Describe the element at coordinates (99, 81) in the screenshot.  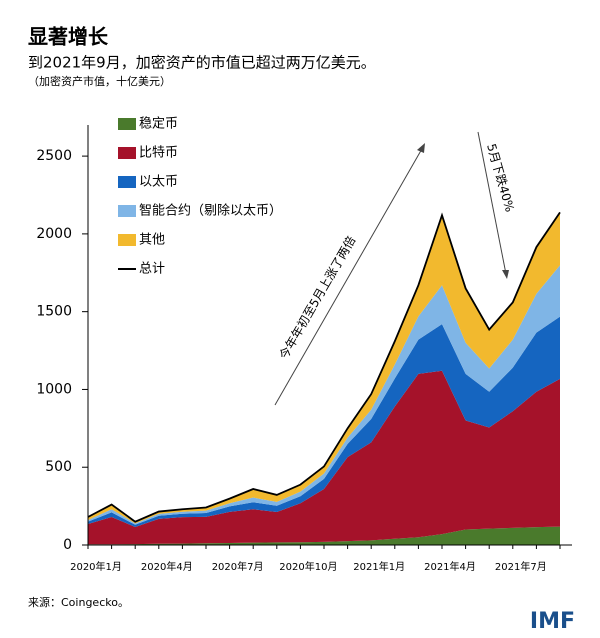
I see `unit-note: （加密资产市值，十亿美元）` at that location.